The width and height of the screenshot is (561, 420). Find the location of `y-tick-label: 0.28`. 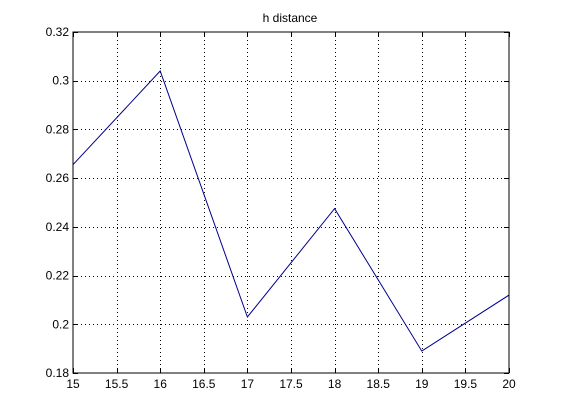

y-tick-label: 0.28 is located at coordinates (58, 129).